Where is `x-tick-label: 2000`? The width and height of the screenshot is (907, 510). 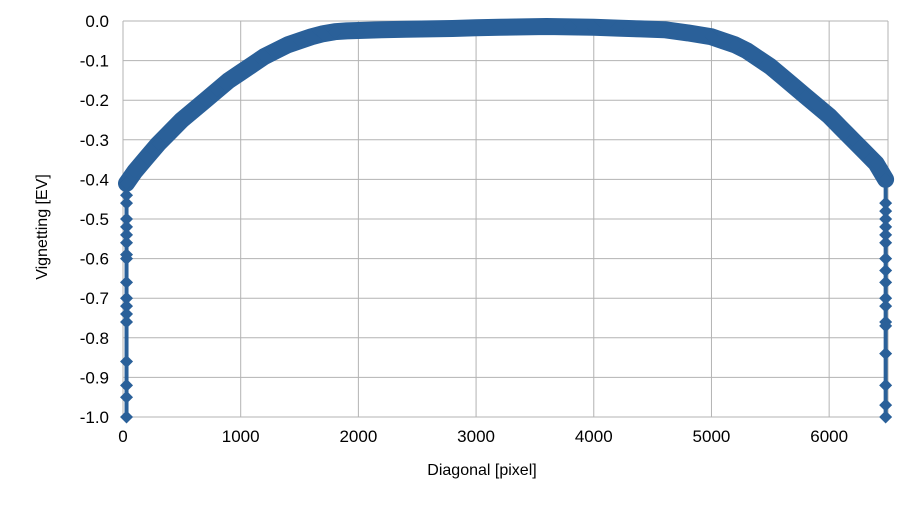
x-tick-label: 2000 is located at coordinates (358, 436).